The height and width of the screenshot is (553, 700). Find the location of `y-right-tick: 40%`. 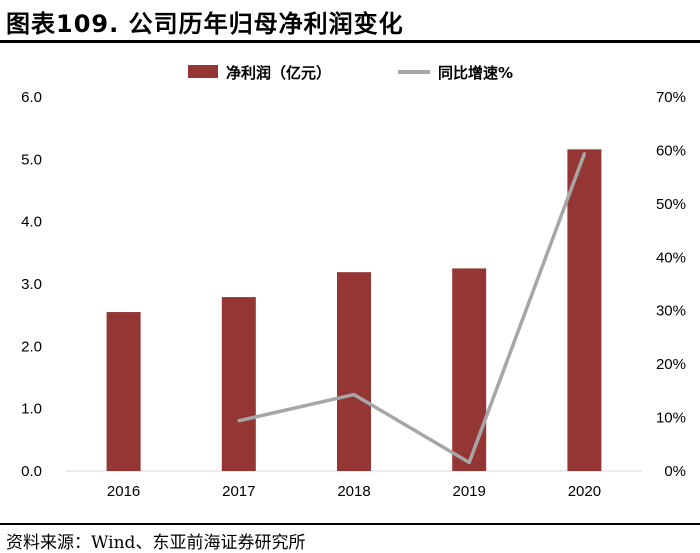

y-right-tick: 40% is located at coordinates (671, 257).